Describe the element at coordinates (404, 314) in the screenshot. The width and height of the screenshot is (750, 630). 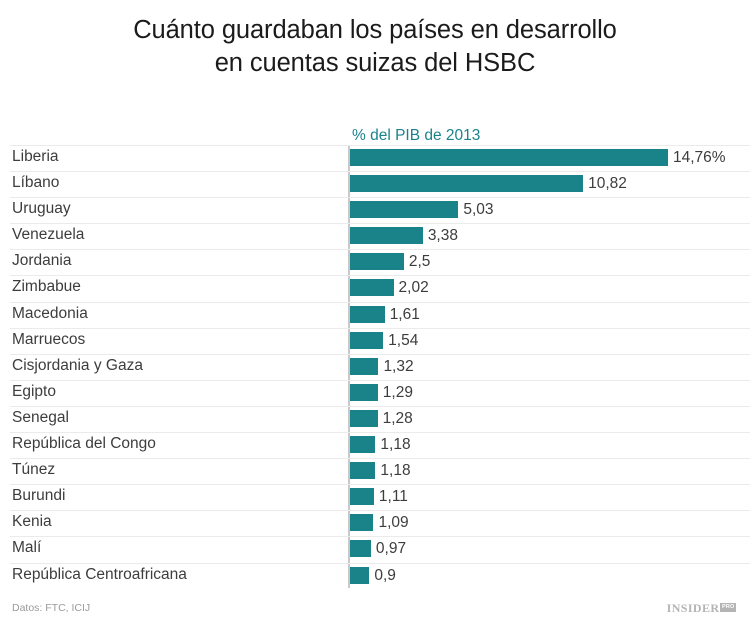
I see `bar-value-label: 1,61` at that location.